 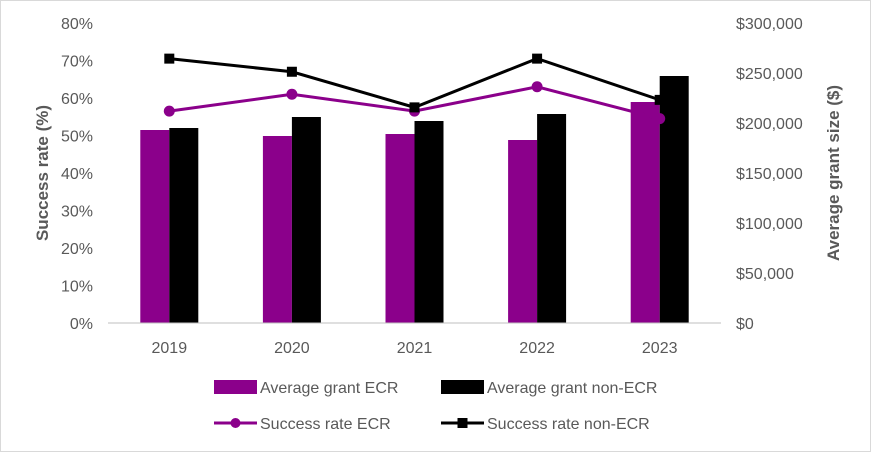 What do you see at coordinates (833, 173) in the screenshot?
I see `right-axis-title: Average grant size ($)` at bounding box center [833, 173].